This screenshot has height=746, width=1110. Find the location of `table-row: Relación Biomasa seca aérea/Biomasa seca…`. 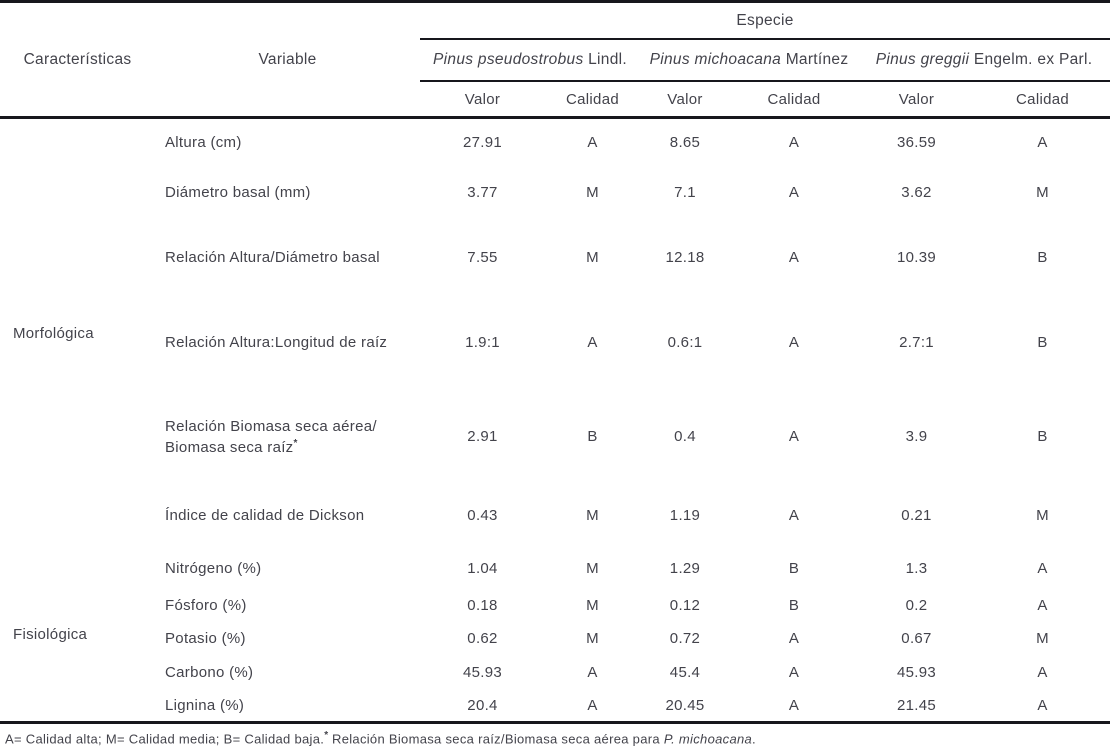

table-row: Relación Biomasa seca aérea/Biomasa seca… is located at coordinates (555, 437).